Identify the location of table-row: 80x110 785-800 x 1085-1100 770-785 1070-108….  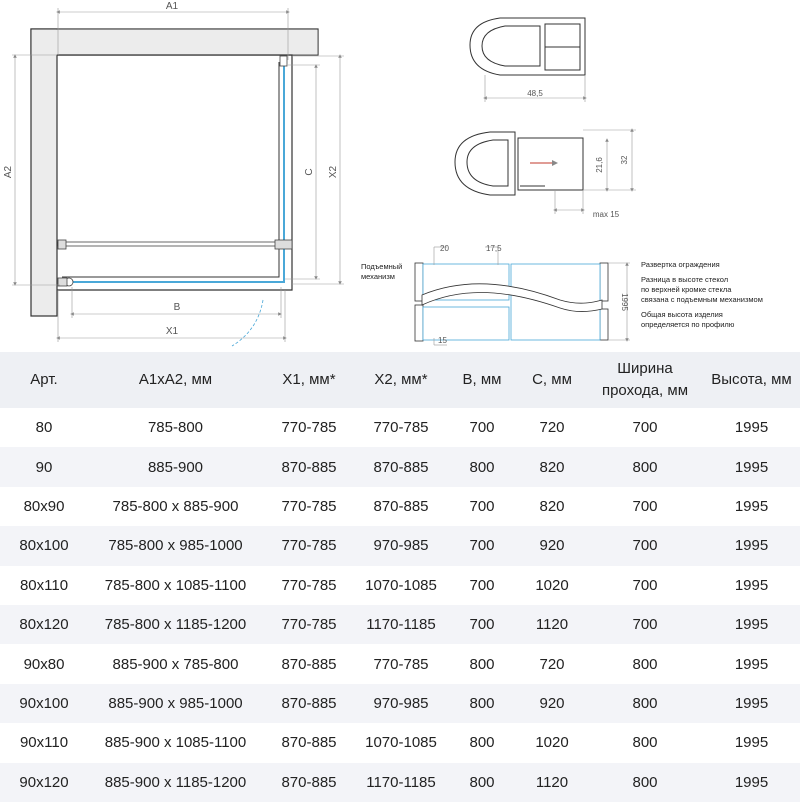
(400, 585).